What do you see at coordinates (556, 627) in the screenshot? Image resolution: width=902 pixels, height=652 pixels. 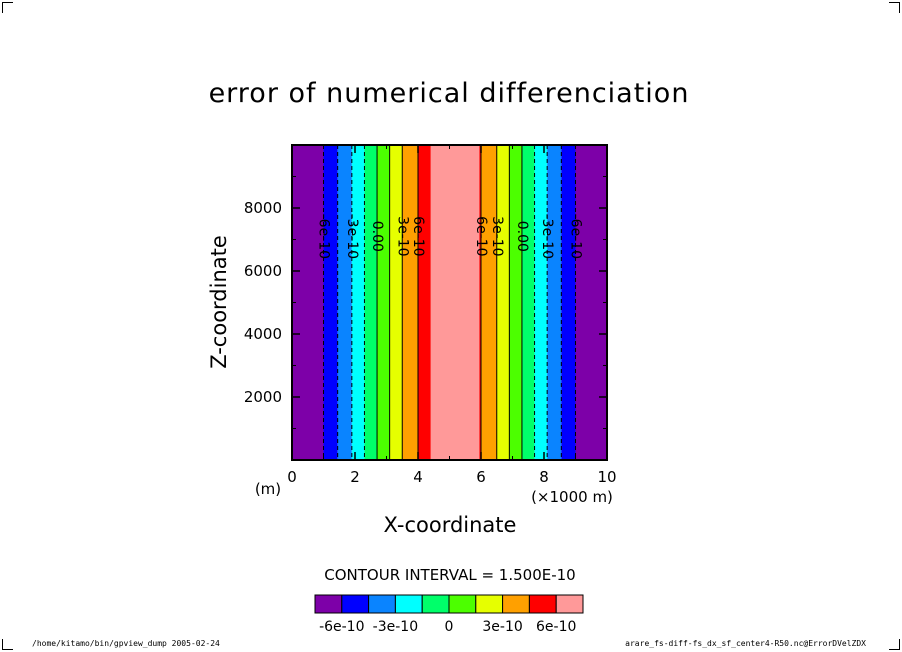 I see `colorbar-label: 6e-10` at bounding box center [556, 627].